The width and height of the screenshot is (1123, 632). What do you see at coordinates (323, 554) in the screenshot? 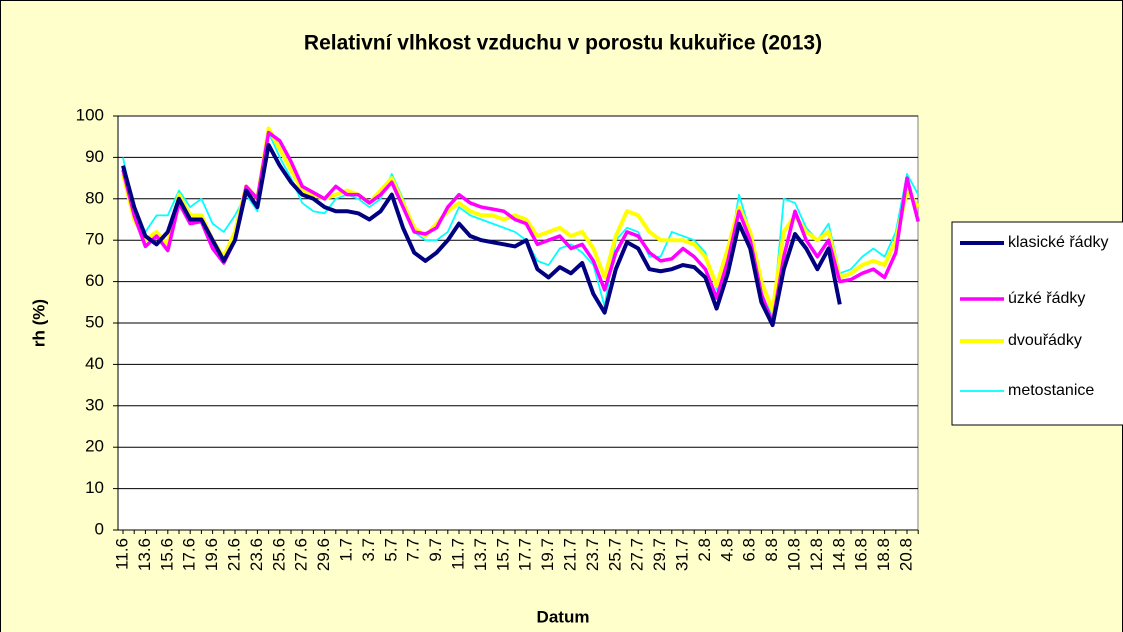
I see `x-tick-label: 29.6` at bounding box center [323, 554].